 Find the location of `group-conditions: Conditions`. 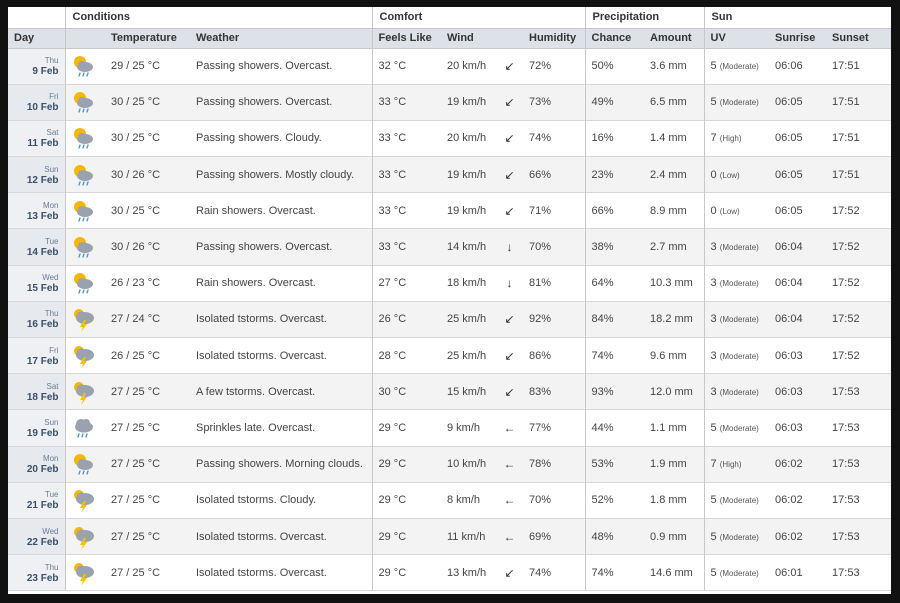

group-conditions: Conditions is located at coordinates (218, 18).